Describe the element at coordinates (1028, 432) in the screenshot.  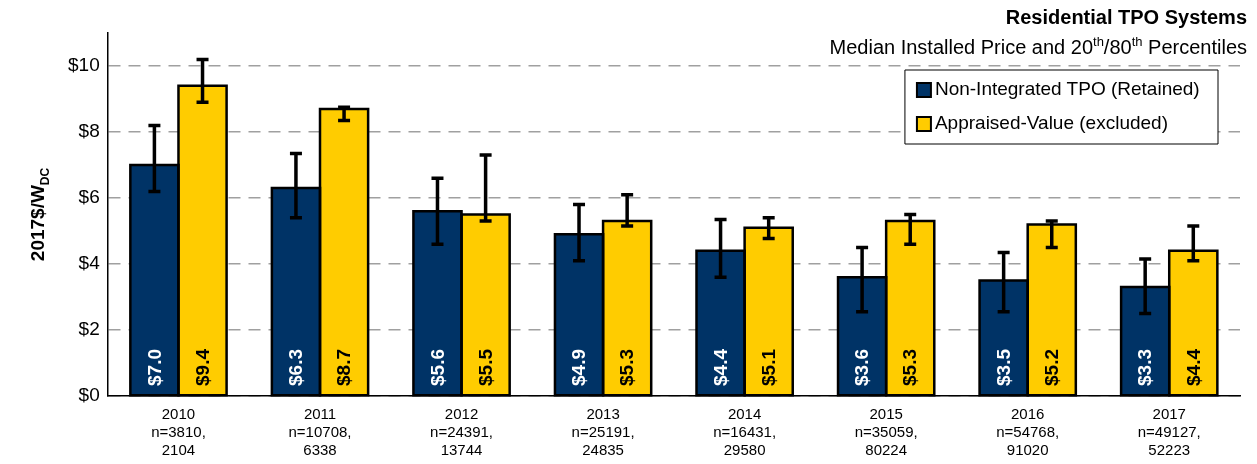
I see `x-tick-label: 2016 n=54768, 91020` at that location.